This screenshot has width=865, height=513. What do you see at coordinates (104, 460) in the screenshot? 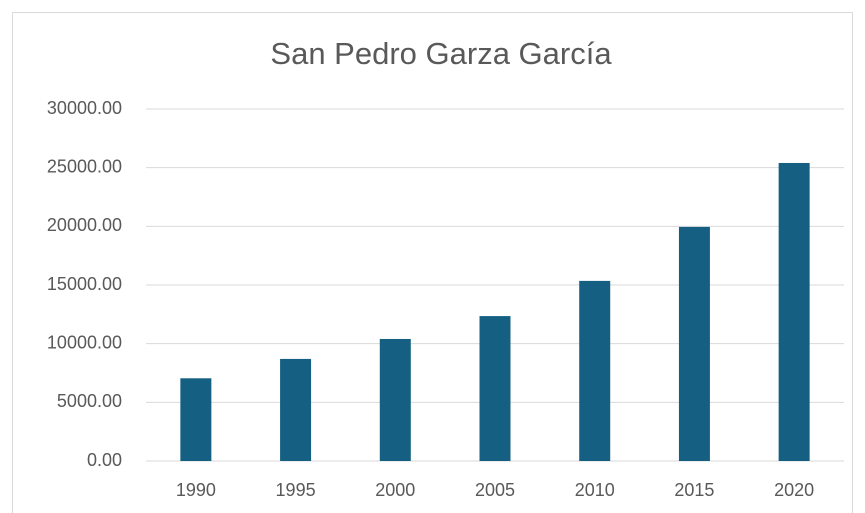
I see `y-tick-label: 0.00` at bounding box center [104, 460].